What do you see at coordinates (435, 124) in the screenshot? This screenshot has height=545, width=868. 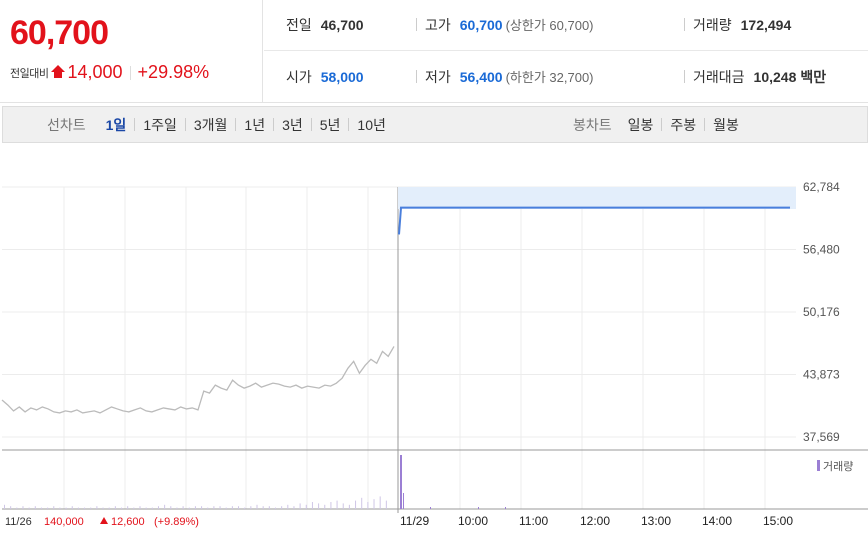 I see `chart-tabbar: 선차트 1일 1주일 3개월 1년 3년 5년 10년 봉차트 일봉 주봉 월봉` at bounding box center [435, 124].